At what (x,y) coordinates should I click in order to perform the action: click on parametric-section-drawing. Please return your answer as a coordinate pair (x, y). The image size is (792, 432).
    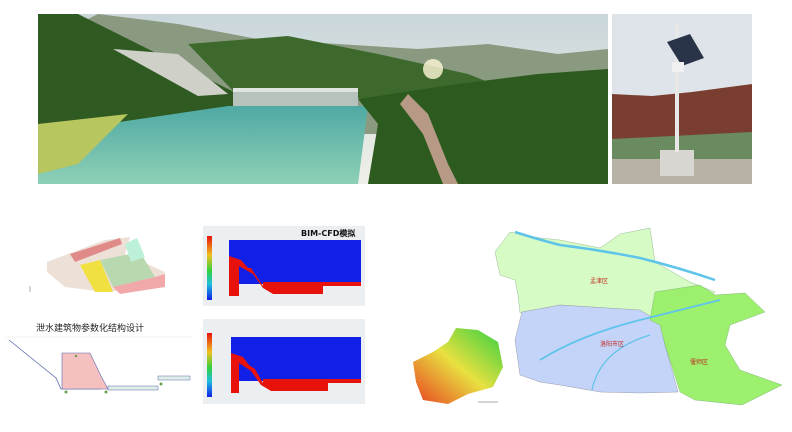
    Looking at the image, I should click on (98, 369).